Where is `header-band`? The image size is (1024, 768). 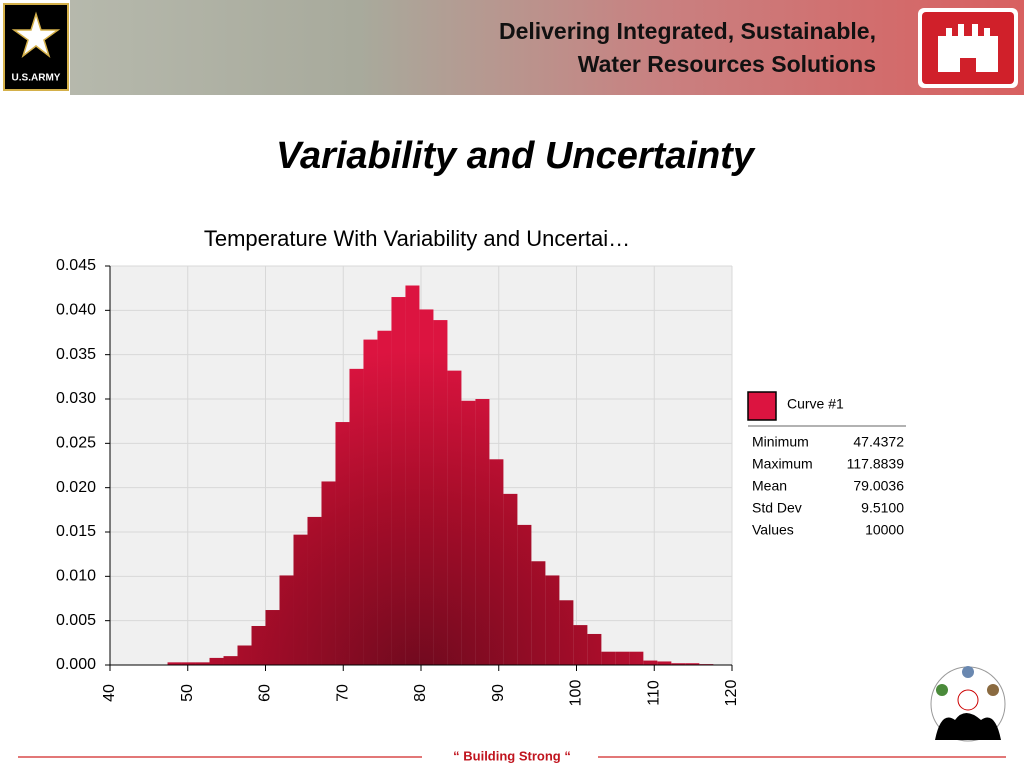 header-band is located at coordinates (512, 47).